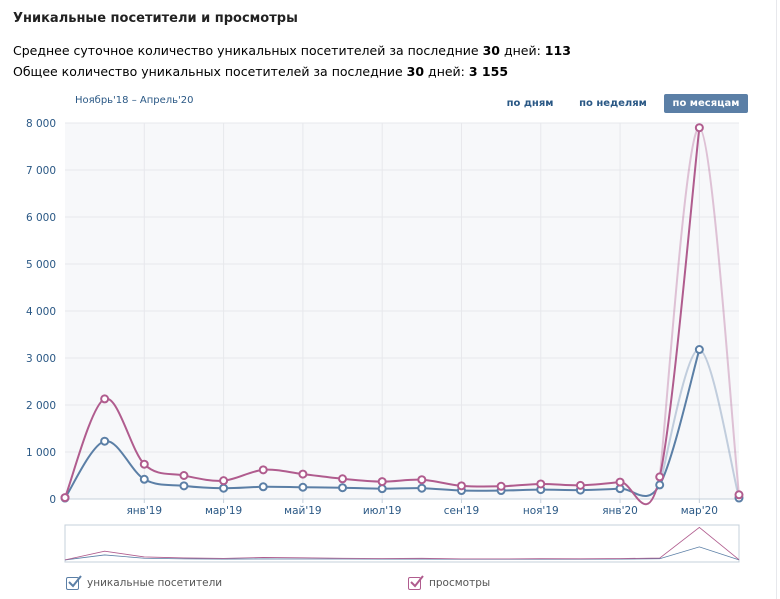 This screenshot has width=780, height=599. What do you see at coordinates (41, 453) in the screenshot?
I see `y-tick-label: 1 000` at bounding box center [41, 453].